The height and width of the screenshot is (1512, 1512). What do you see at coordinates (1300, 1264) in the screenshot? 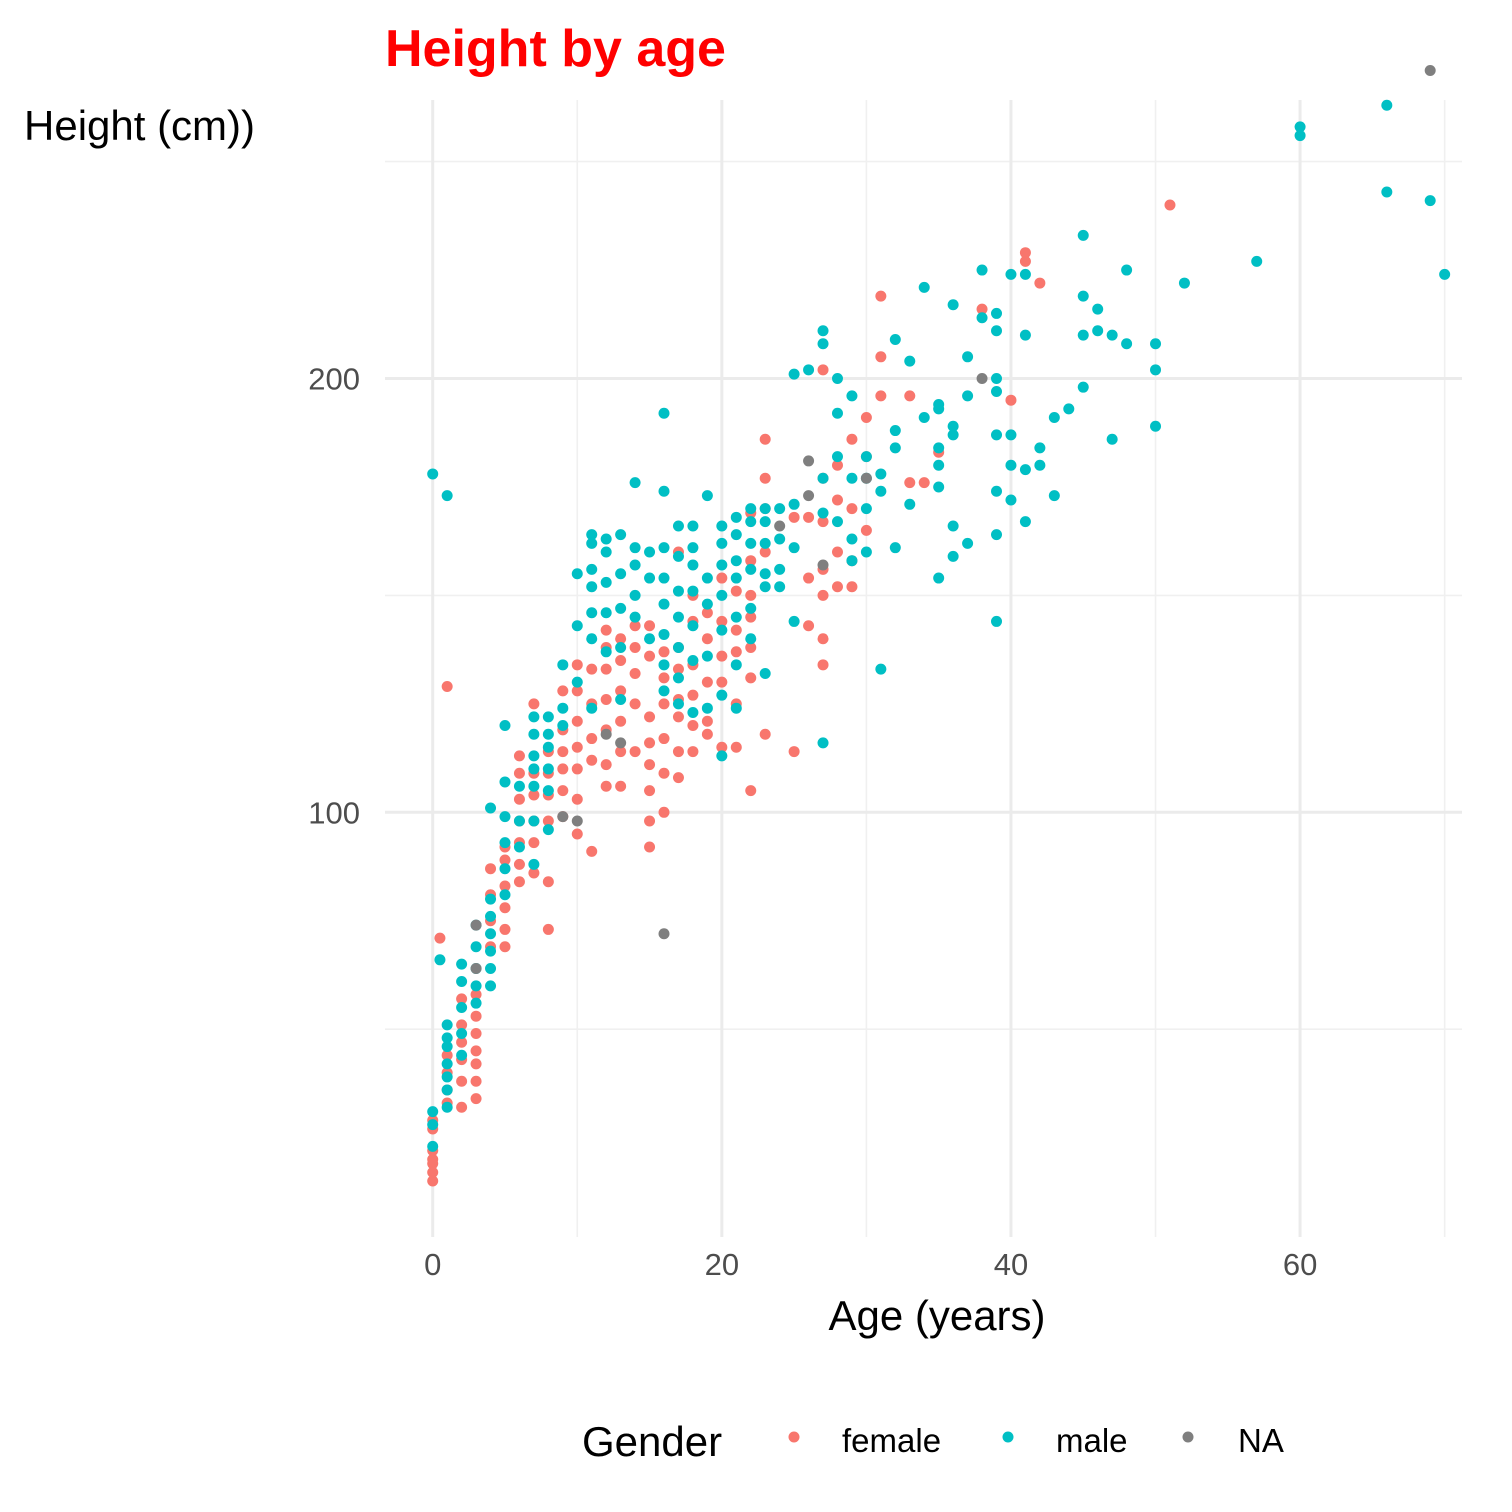
I see `x-tick-label: 60` at bounding box center [1300, 1264].